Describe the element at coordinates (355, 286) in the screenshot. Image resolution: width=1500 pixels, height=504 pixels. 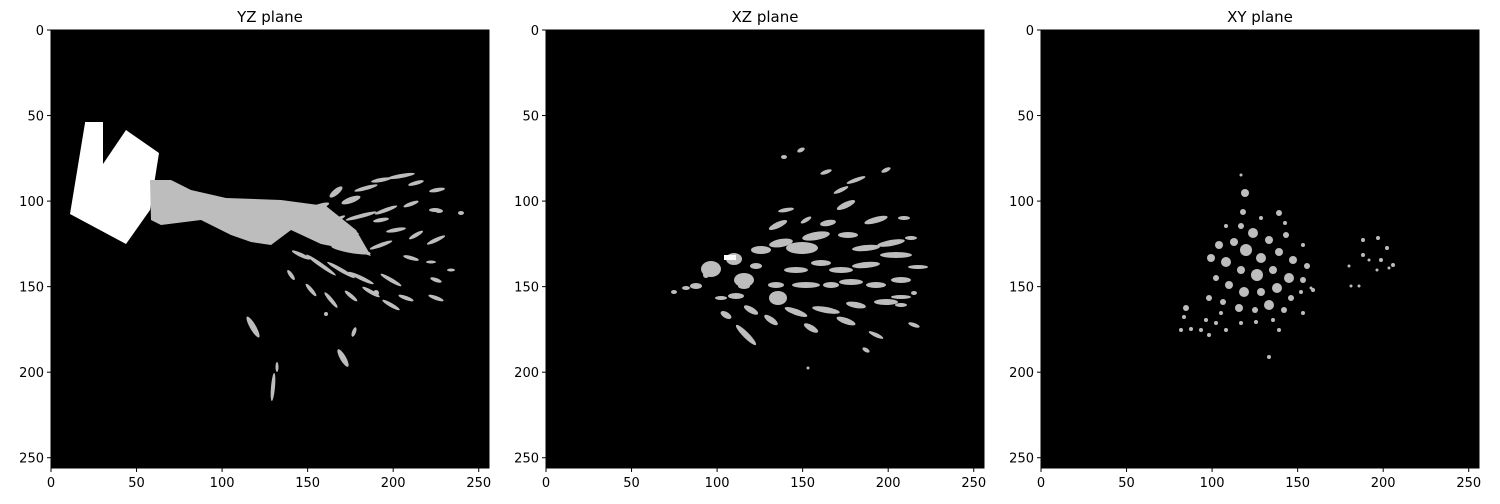
I see `segment-streaks` at that location.